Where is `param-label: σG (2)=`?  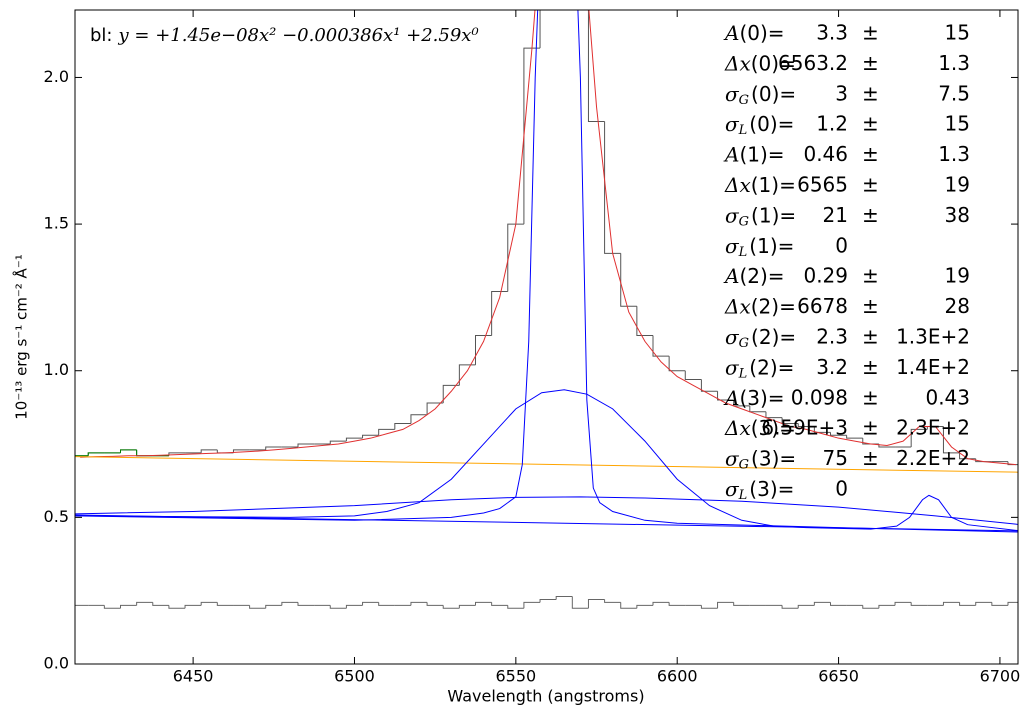
param-label: σG (2)= is located at coordinates (760, 338).